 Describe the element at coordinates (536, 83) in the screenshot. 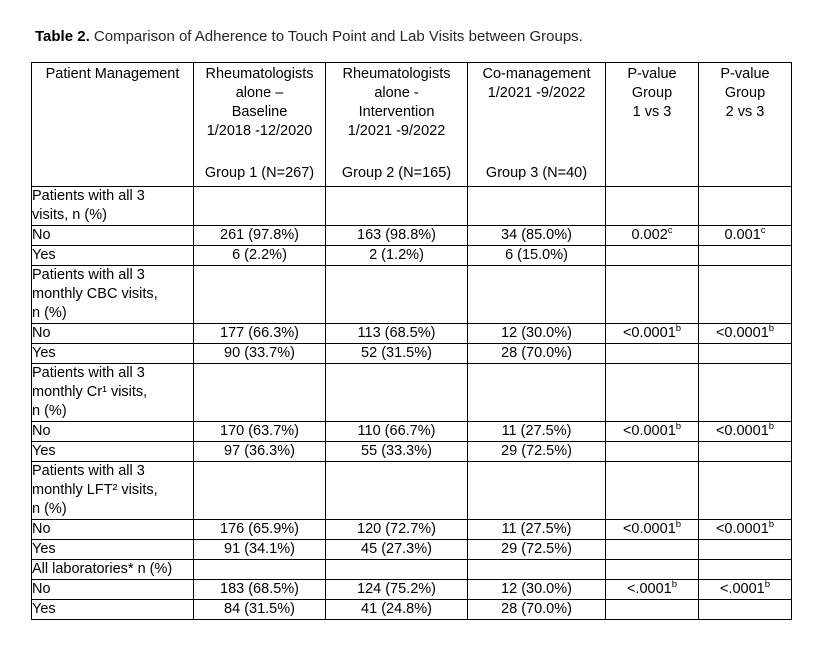

I see `header-text: Co-management 1/2021 -9/2022` at that location.